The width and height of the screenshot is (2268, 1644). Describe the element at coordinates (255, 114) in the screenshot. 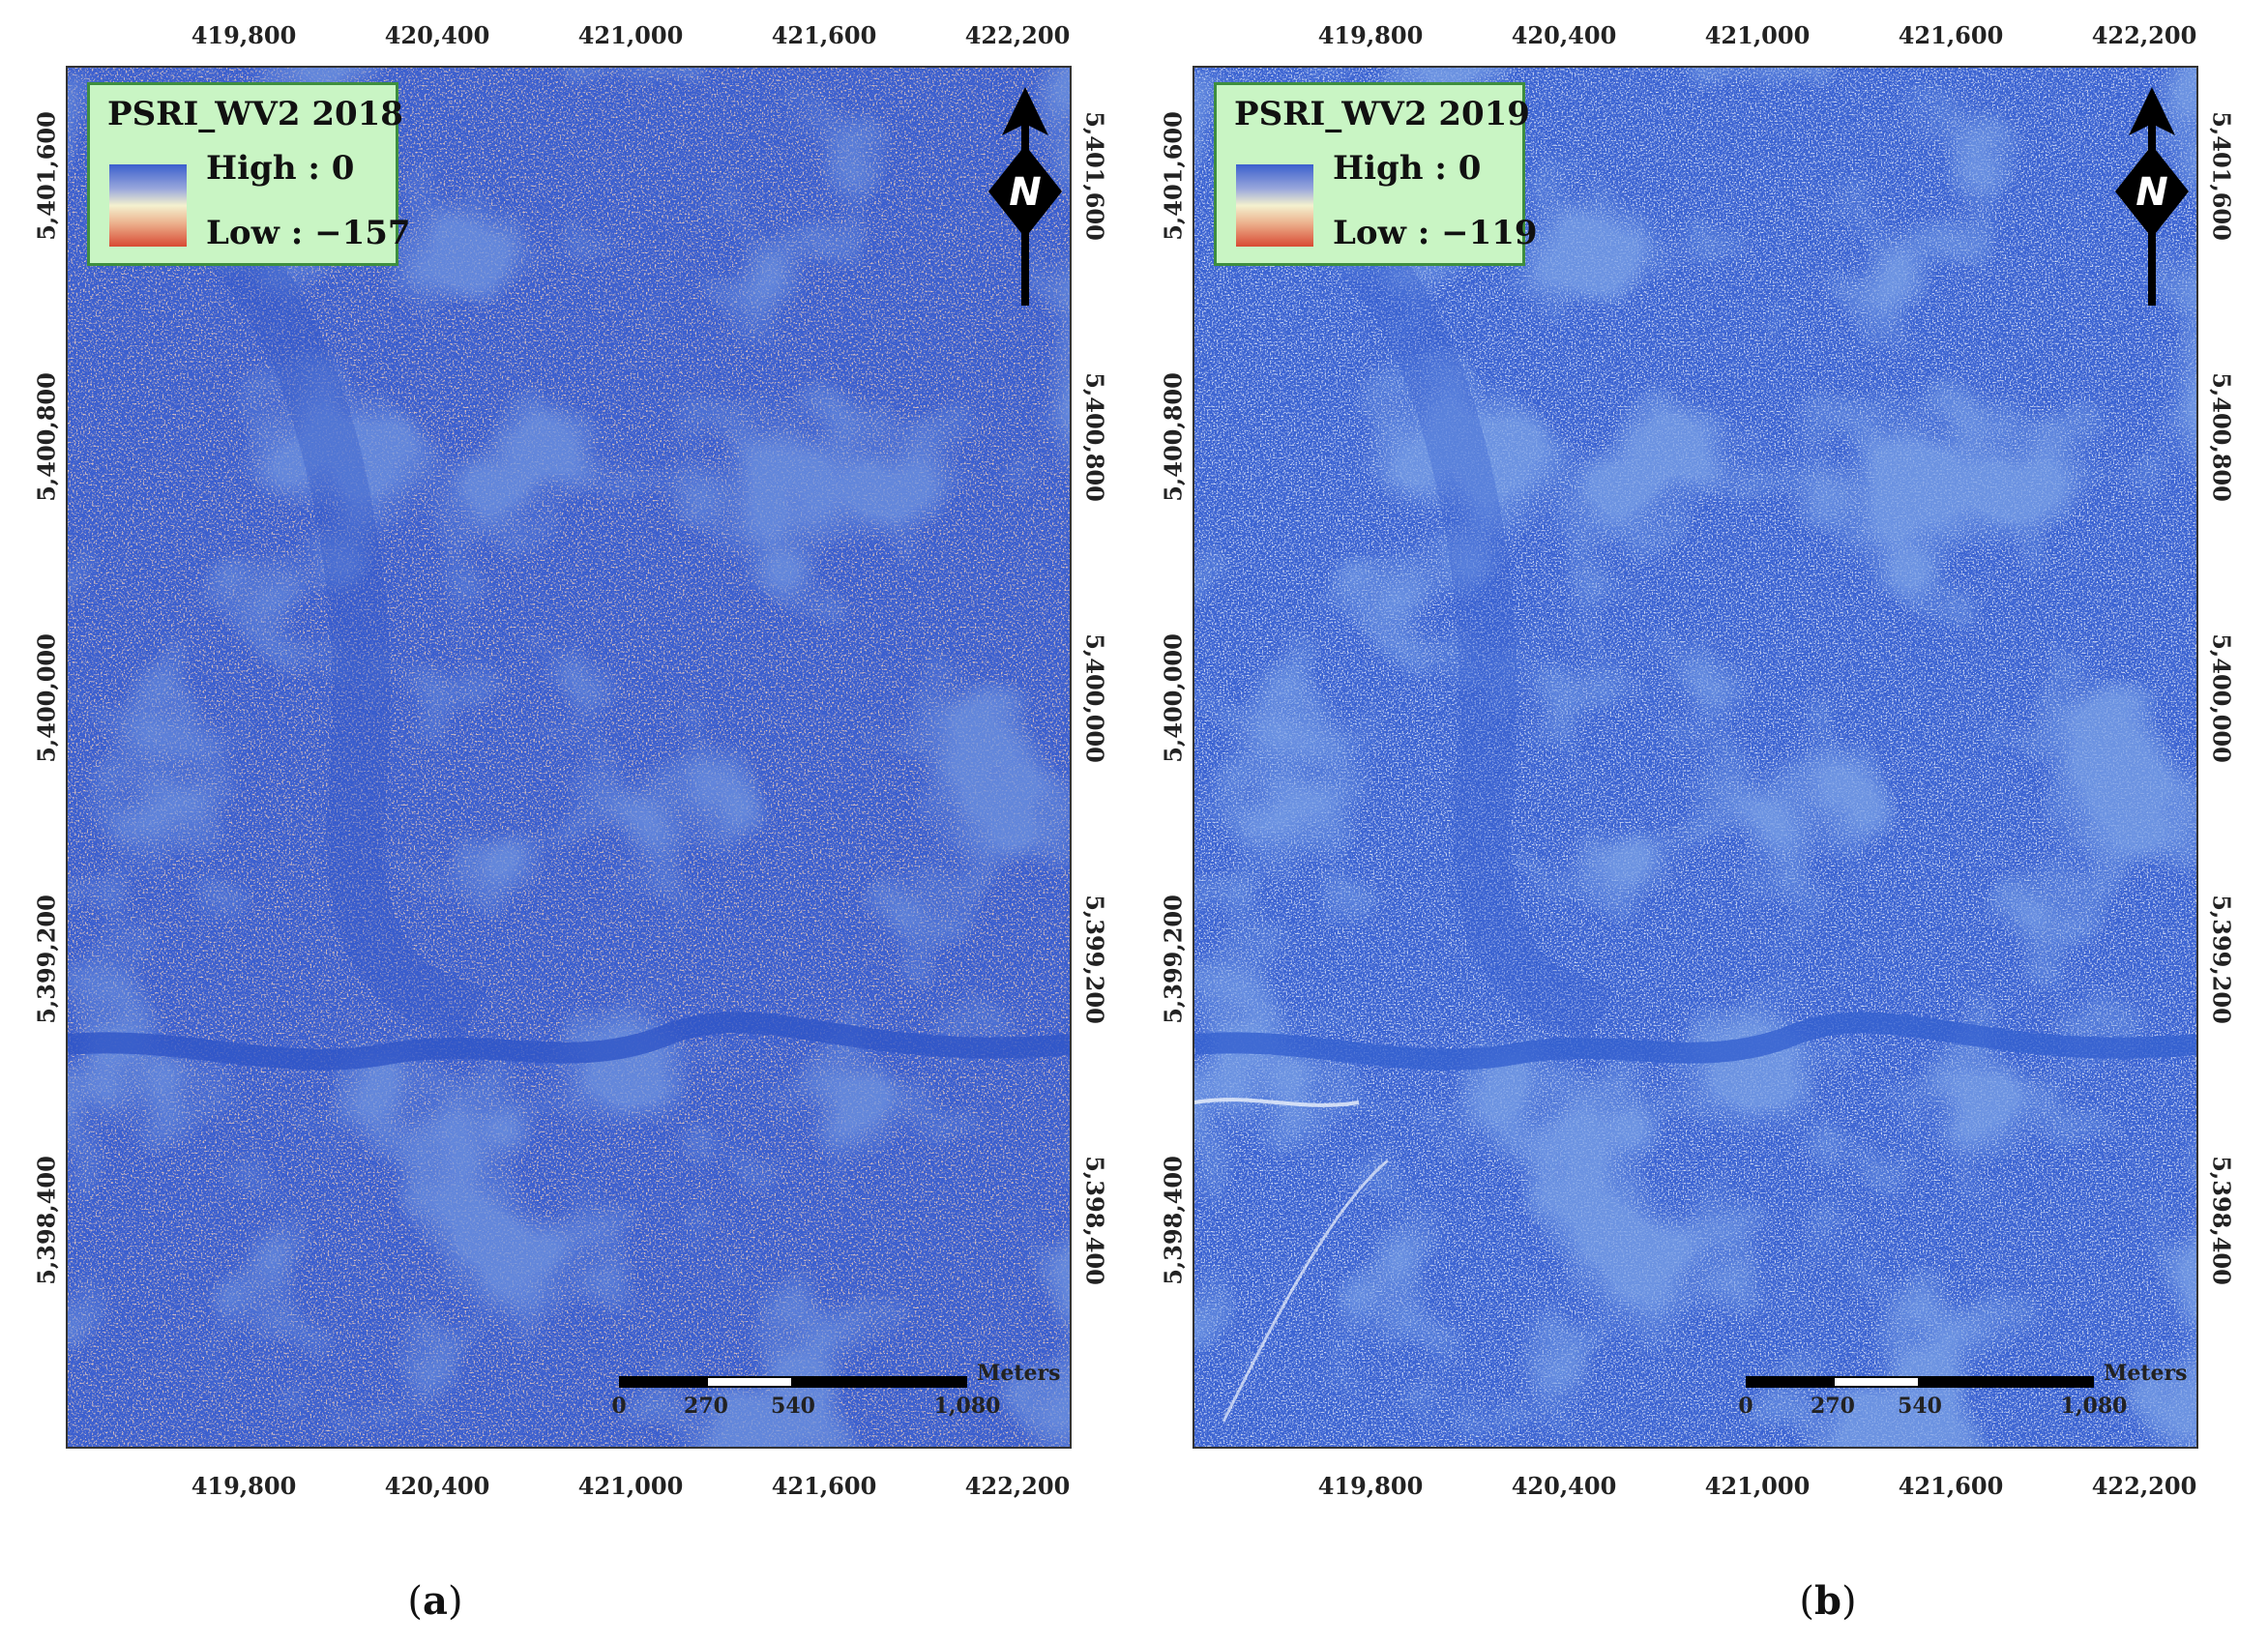

I see `legend-title: PSRI_WV2 2018` at that location.